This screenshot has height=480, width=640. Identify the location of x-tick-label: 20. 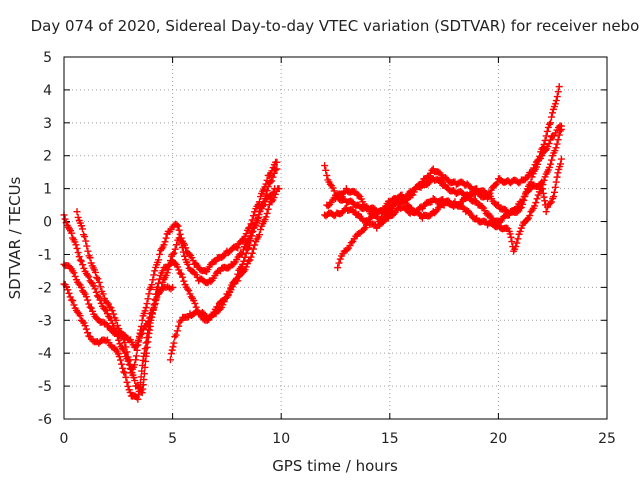
(498, 439).